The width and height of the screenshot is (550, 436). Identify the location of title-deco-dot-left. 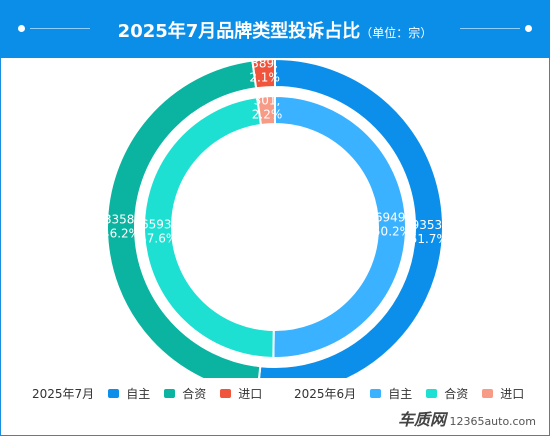
(21, 28).